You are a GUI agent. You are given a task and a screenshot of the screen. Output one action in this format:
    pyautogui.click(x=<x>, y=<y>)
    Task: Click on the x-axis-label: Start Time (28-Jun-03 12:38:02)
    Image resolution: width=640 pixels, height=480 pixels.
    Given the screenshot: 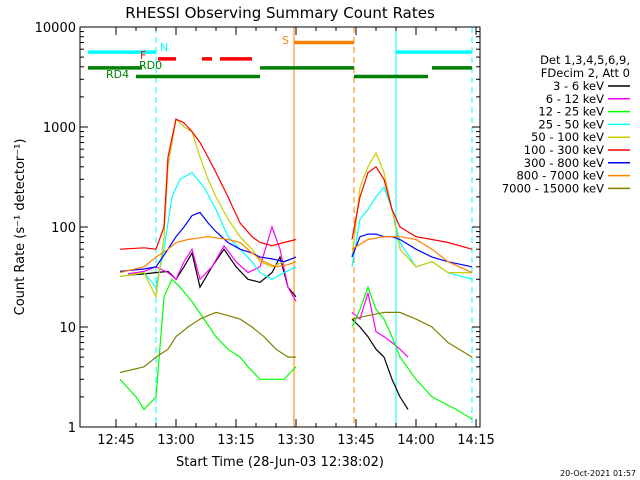 What is the action you would take?
    pyautogui.click(x=280, y=462)
    